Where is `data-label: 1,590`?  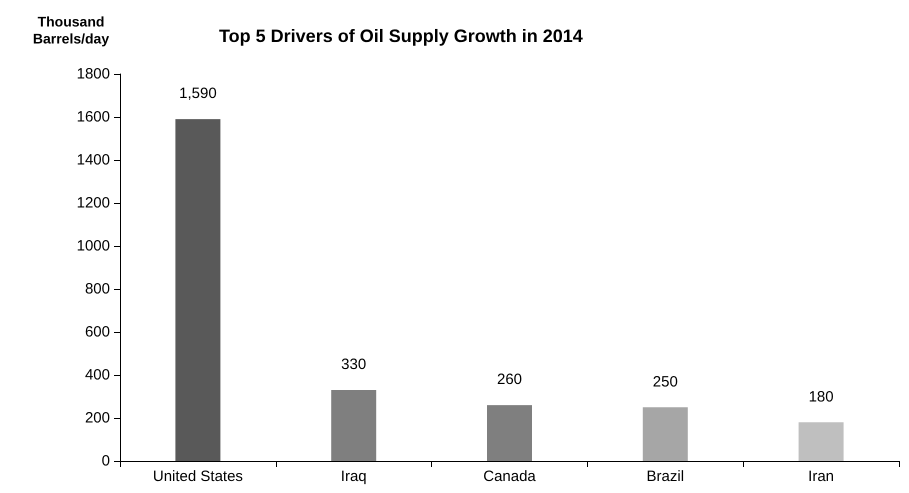
data-label: 1,590 is located at coordinates (198, 93).